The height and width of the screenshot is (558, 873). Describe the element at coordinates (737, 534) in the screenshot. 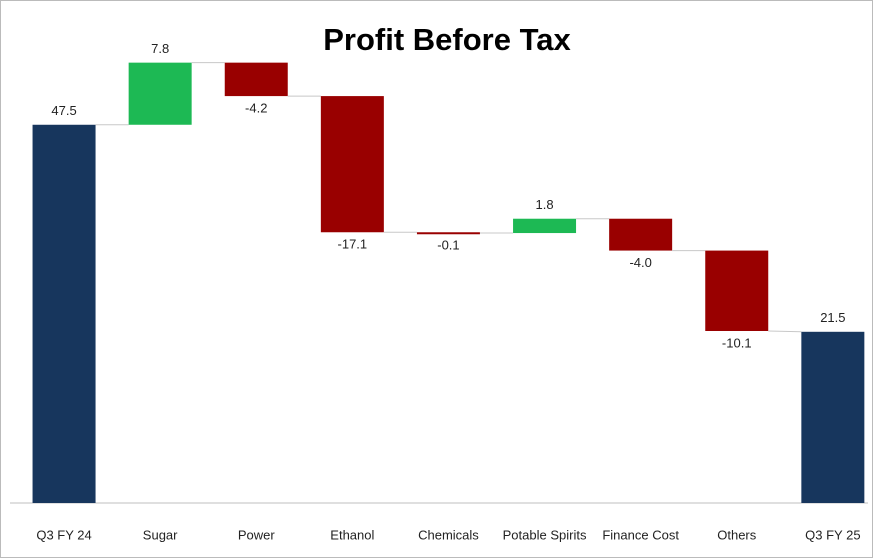

I see `x-tick-label: Others` at that location.